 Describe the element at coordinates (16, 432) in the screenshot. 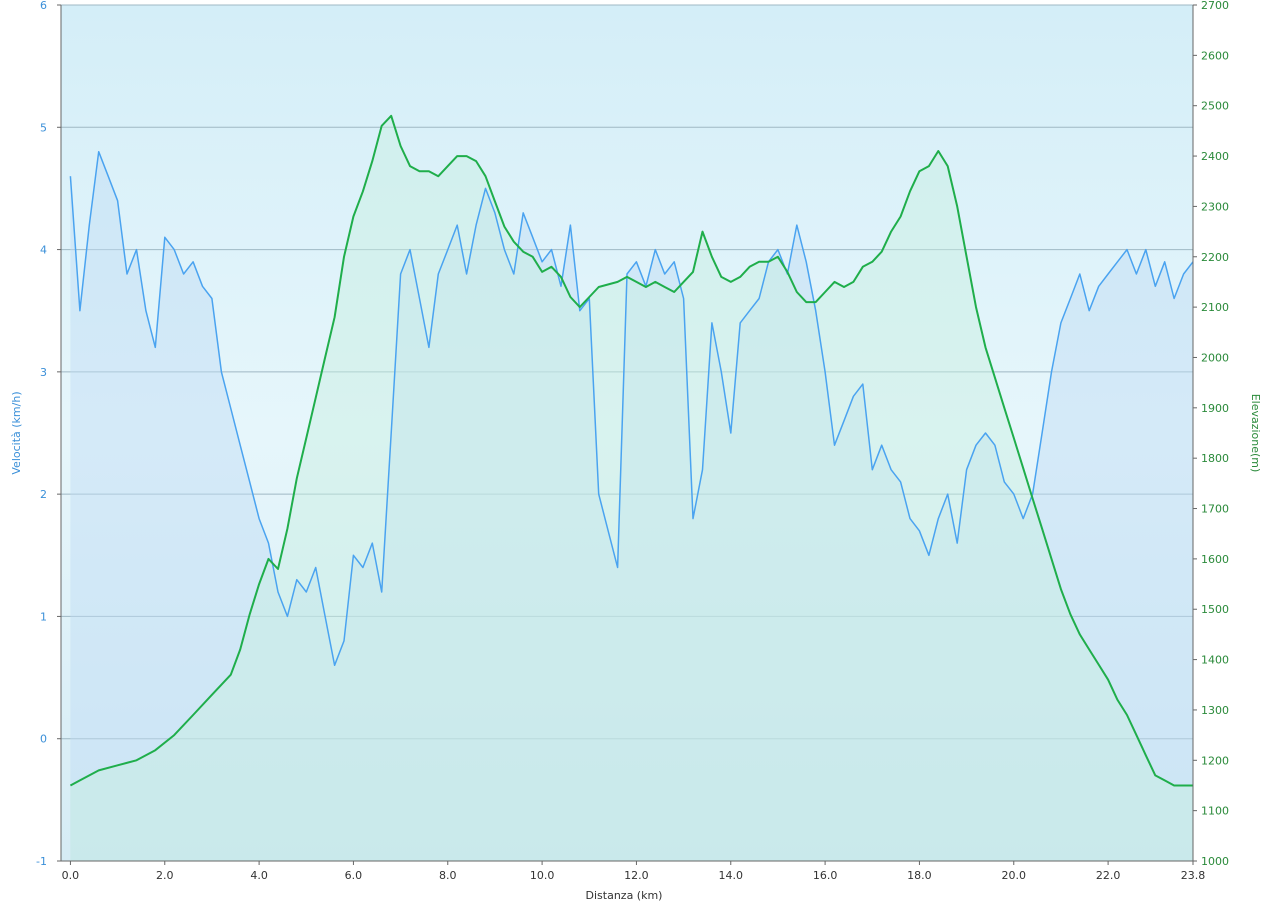

I see `y-left-axis-title: Velocità (km/h)` at that location.